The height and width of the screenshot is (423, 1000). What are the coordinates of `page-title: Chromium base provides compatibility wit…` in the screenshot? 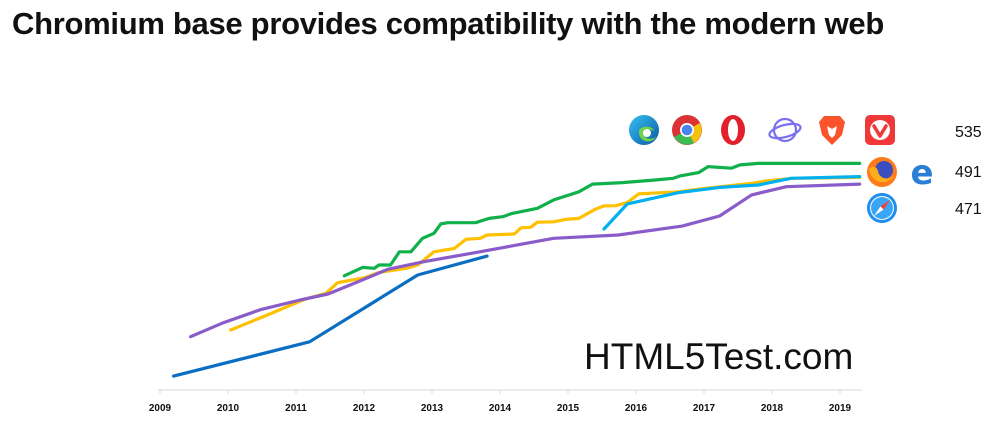 It's located at (448, 23).